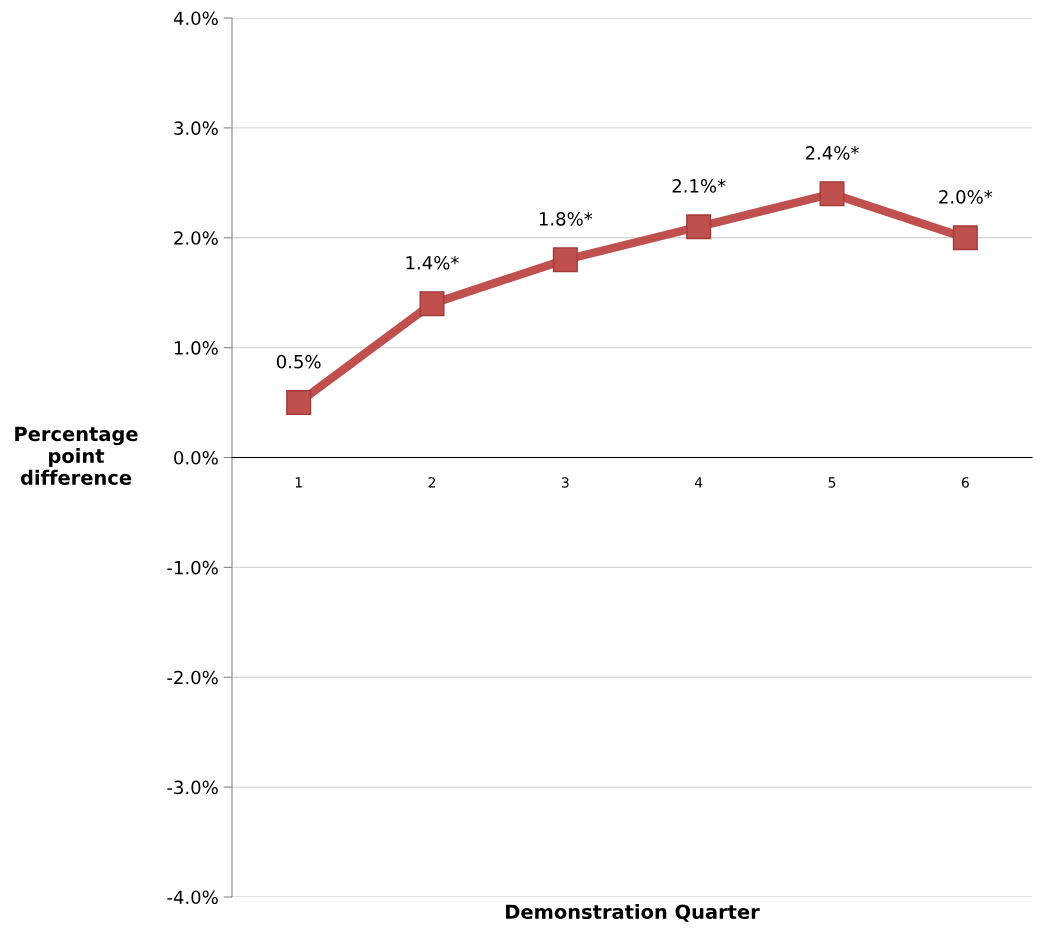 This screenshot has width=1042, height=930. I want to click on y-tick-label: -1.0%, so click(192, 567).